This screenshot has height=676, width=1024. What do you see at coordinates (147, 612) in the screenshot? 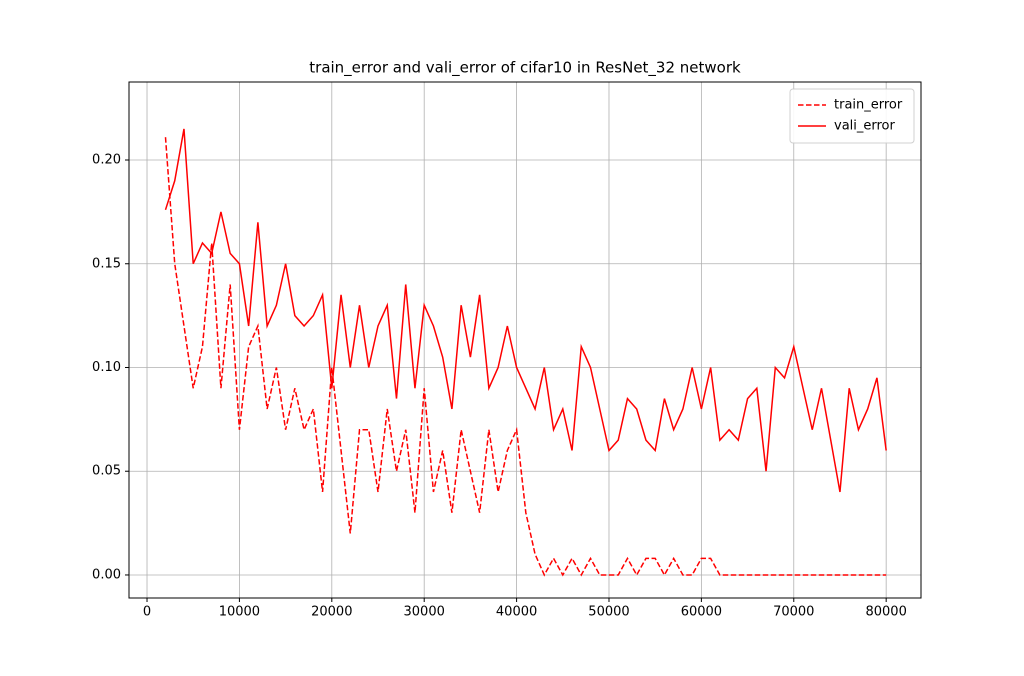
I see `x-tick-label: 0` at bounding box center [147, 612].